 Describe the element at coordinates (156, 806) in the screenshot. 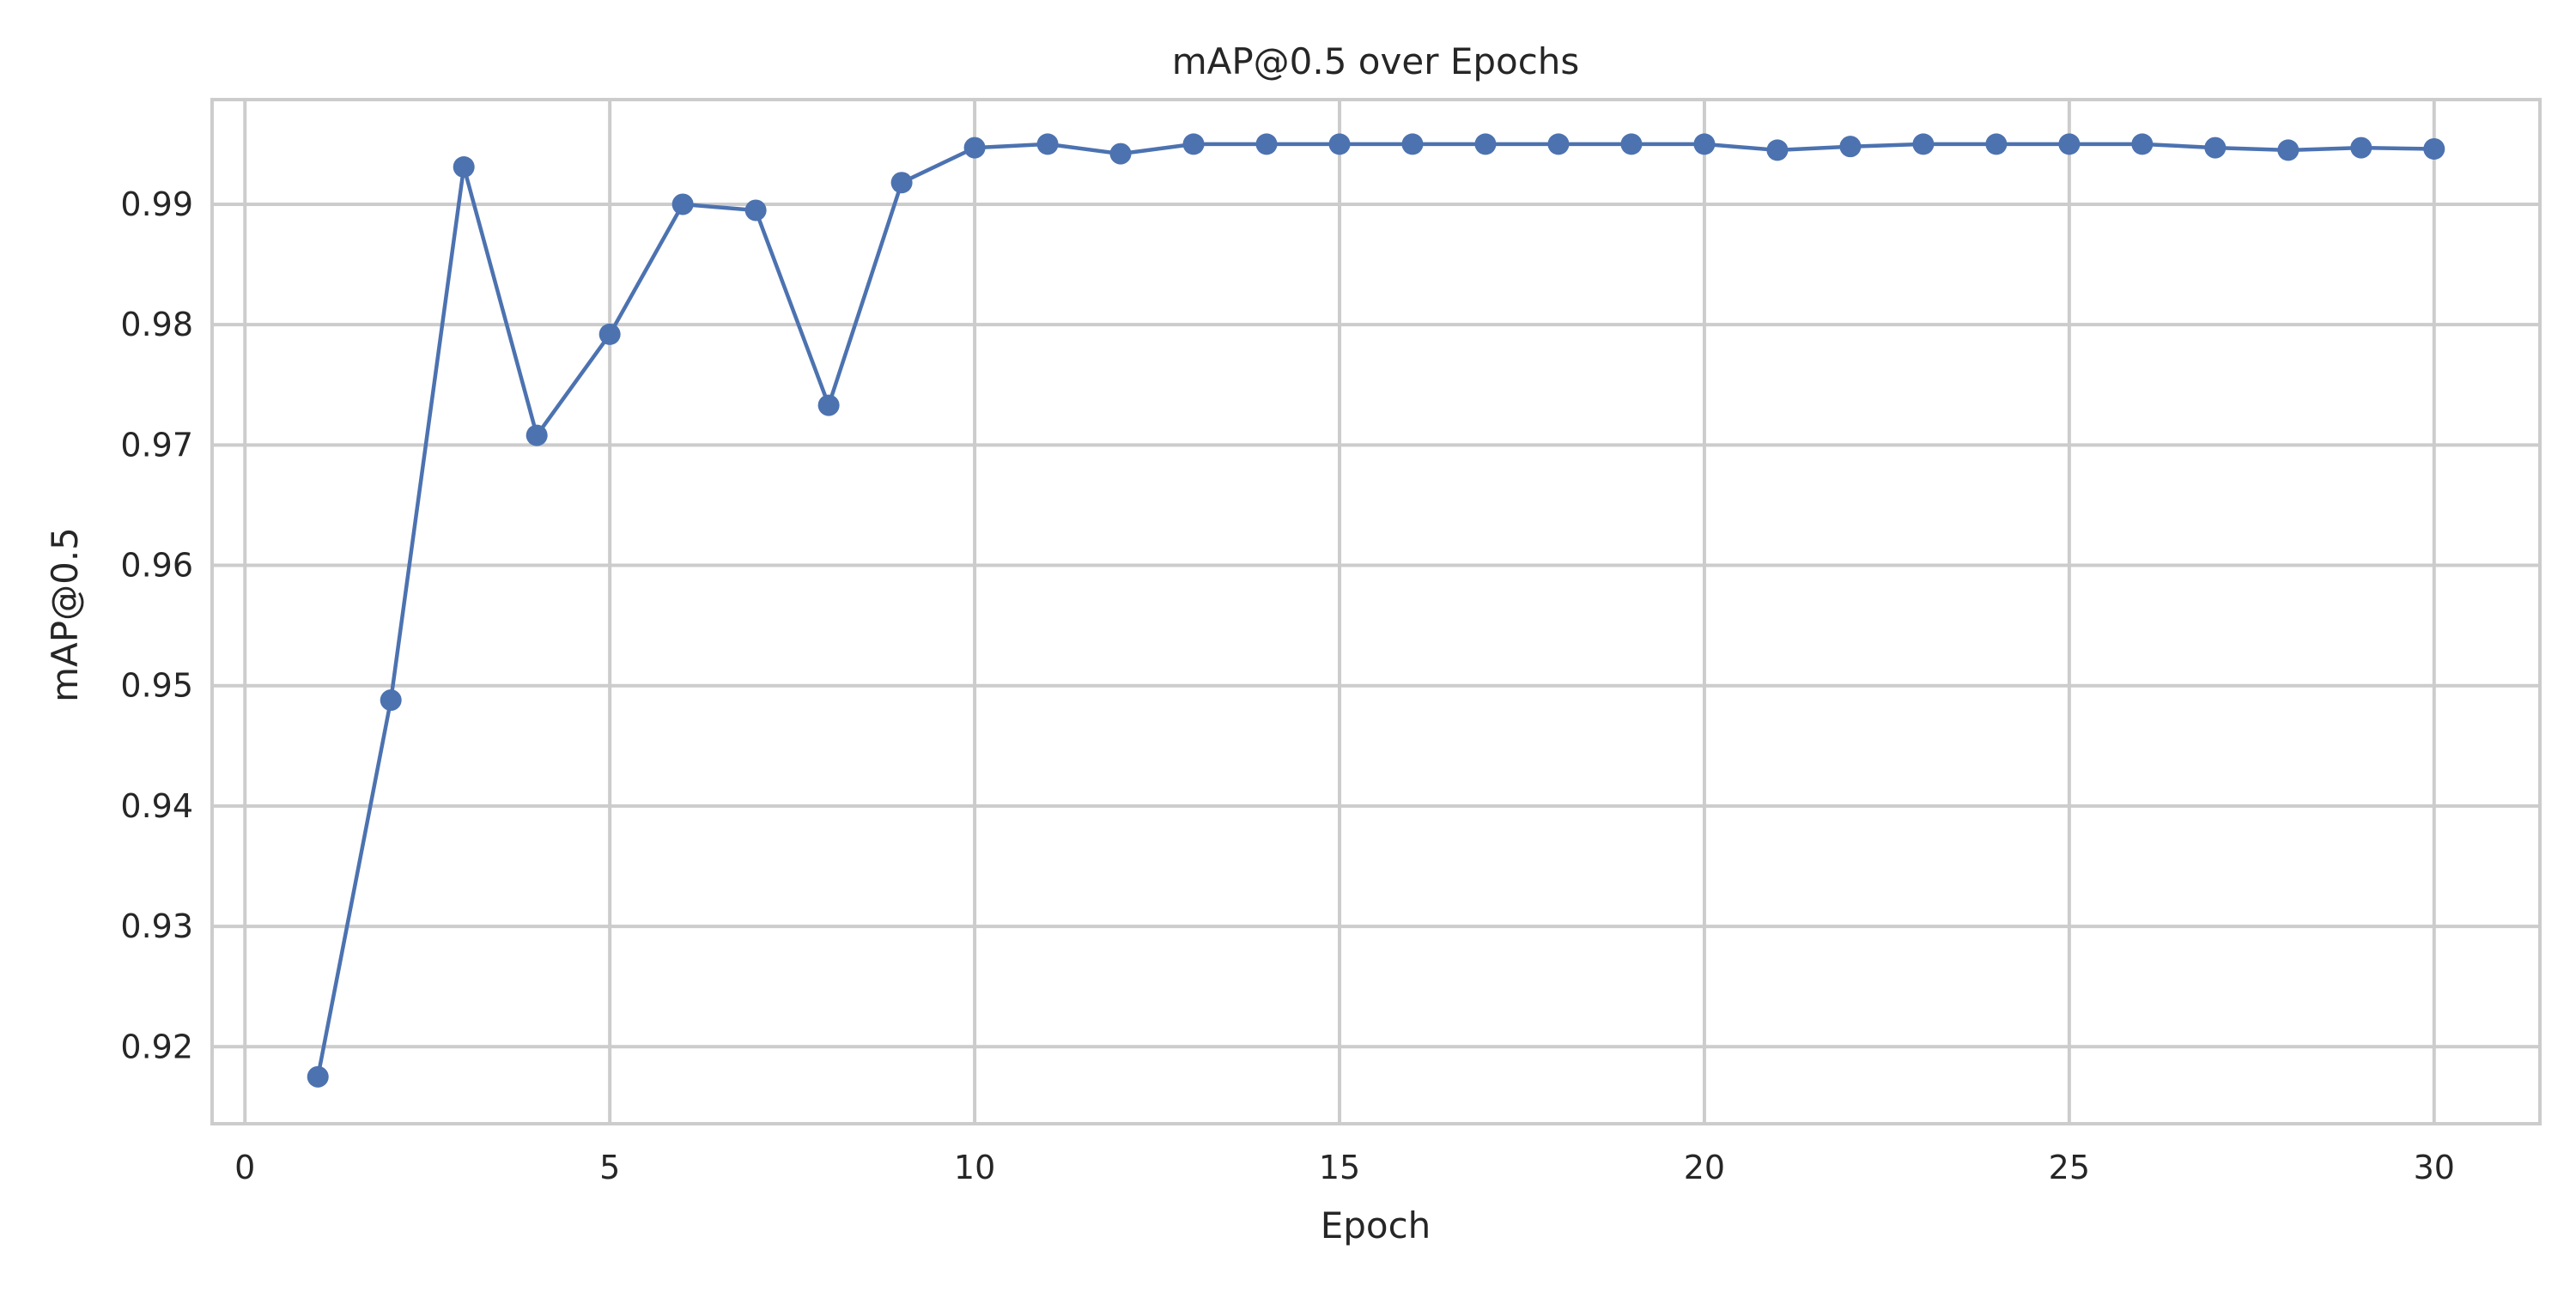

I see `y-tick-label: 0.94` at that location.